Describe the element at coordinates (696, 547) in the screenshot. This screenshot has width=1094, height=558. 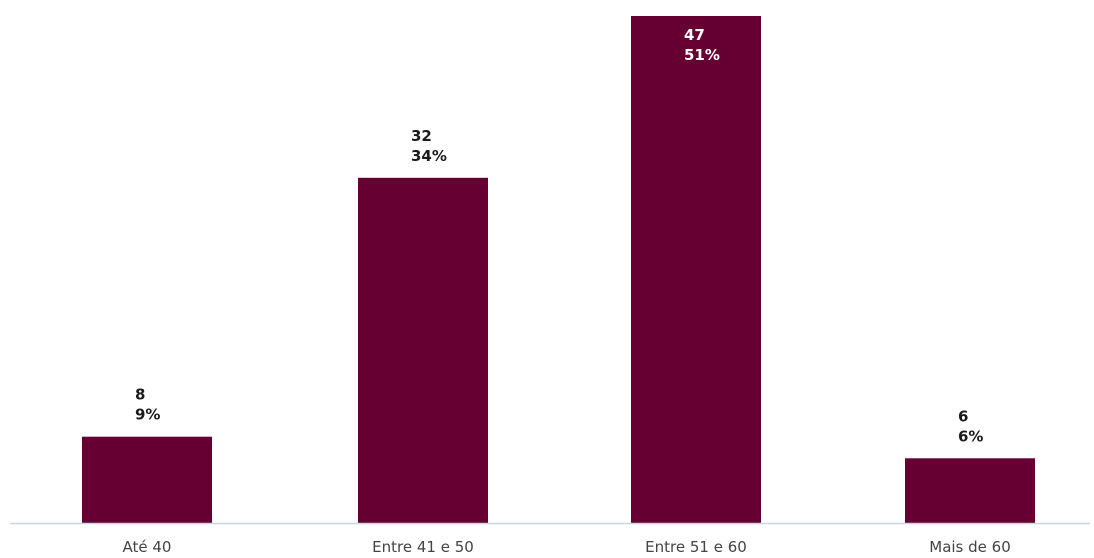
I see `x-tick-label-2: Entre 51 e 60` at that location.